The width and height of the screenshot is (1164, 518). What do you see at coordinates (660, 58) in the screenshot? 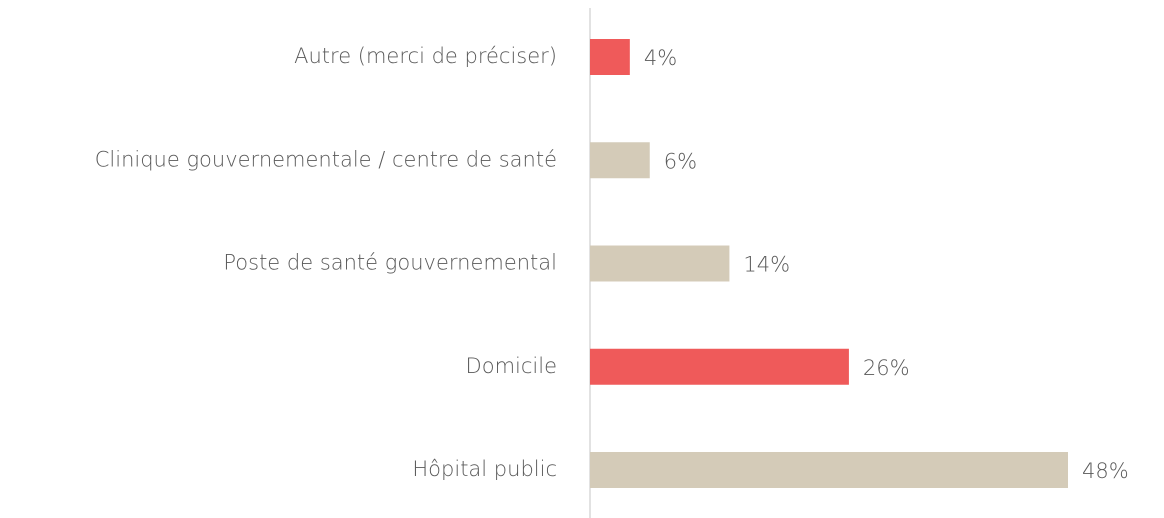
I see `value-label: 4%` at bounding box center [660, 58].